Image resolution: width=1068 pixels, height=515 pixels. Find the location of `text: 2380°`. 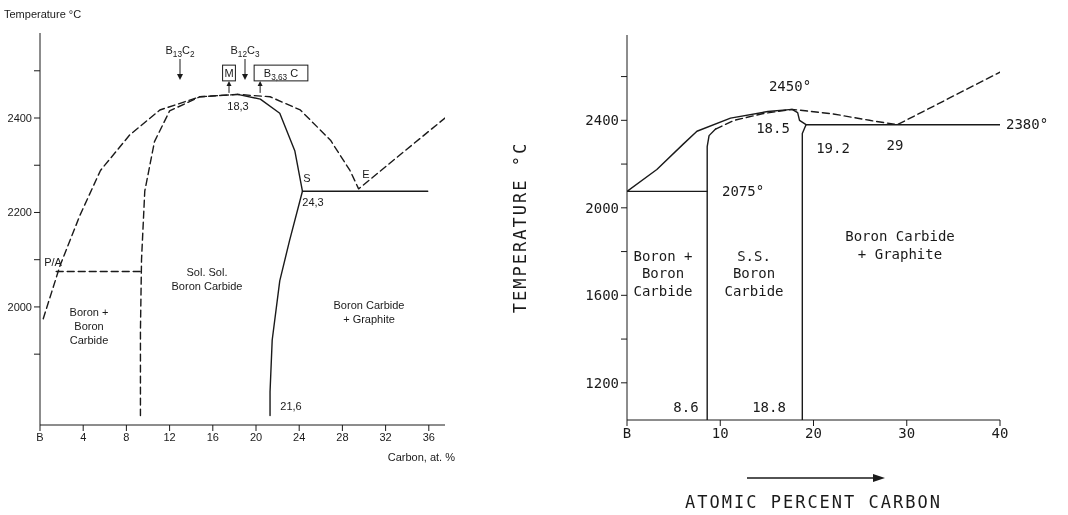

text: 2380° is located at coordinates (1027, 124).